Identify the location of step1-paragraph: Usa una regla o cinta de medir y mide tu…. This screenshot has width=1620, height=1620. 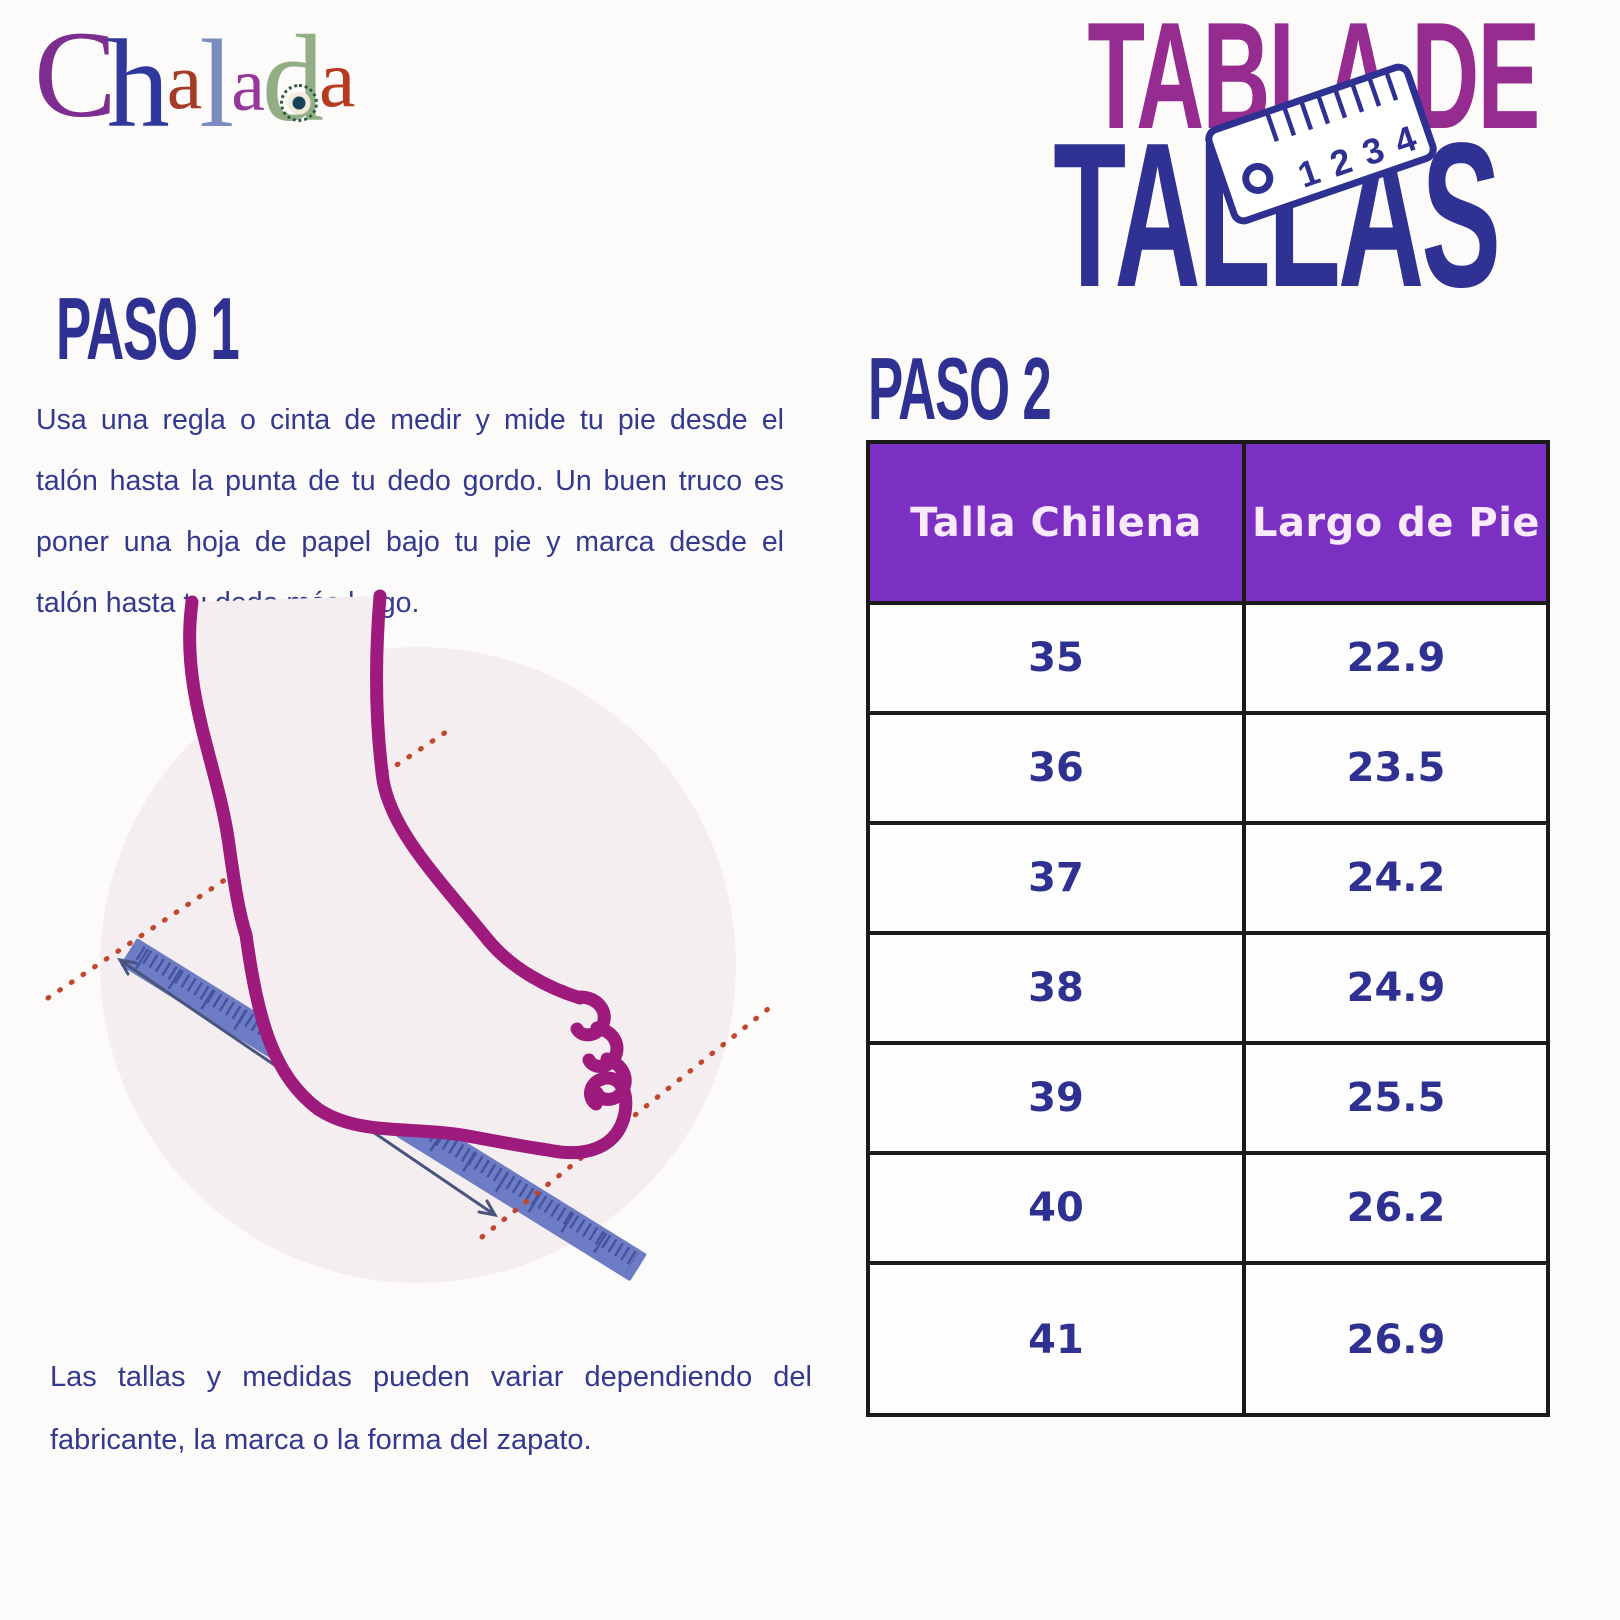
(410, 512).